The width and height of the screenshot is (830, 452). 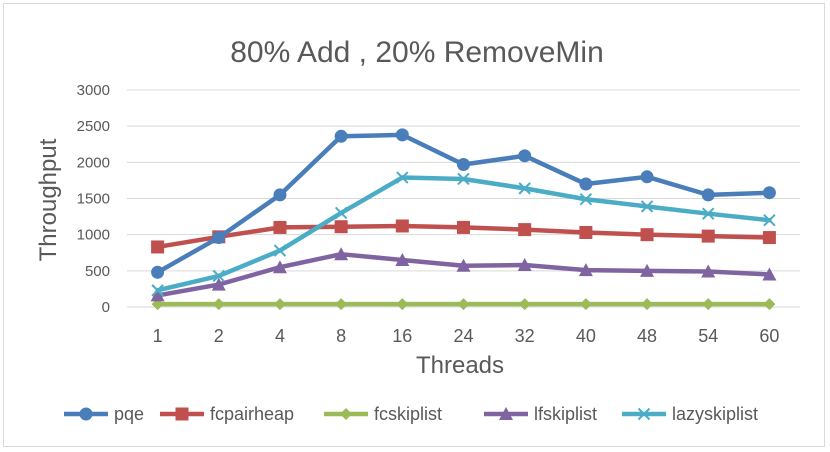 I want to click on x-axis-label: Threads, so click(x=460, y=365).